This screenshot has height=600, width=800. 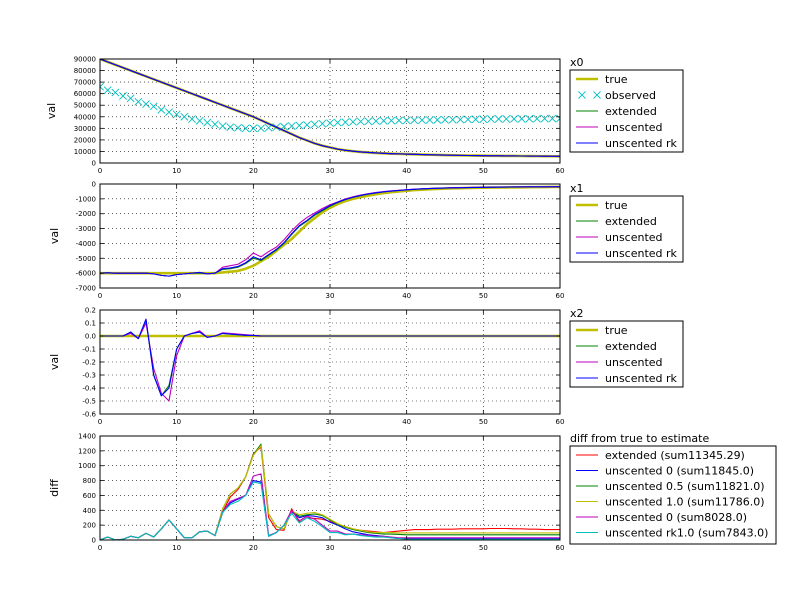 I want to click on series-group, so click(x=330, y=108).